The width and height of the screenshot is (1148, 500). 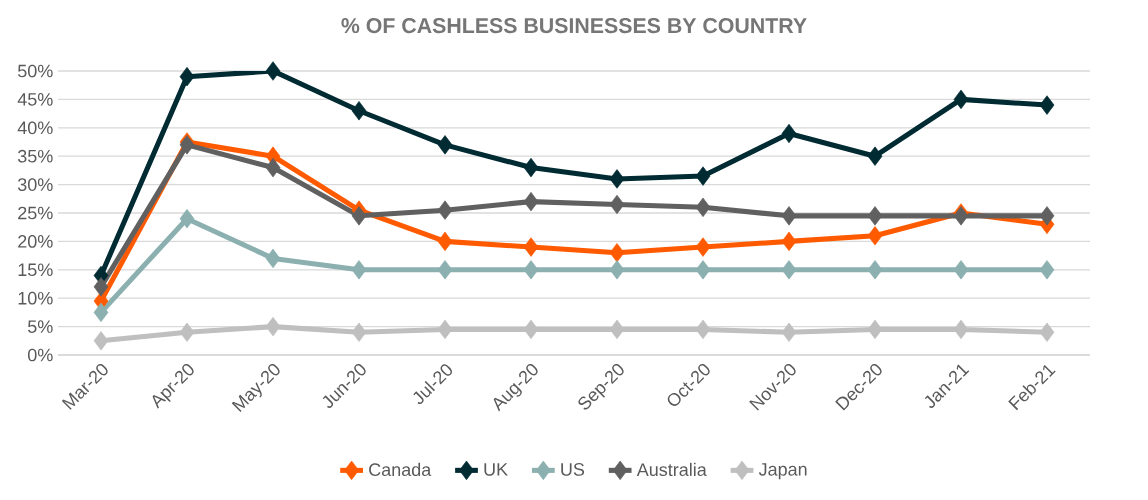 What do you see at coordinates (35, 128) in the screenshot?
I see `y-tick-label: 40%` at bounding box center [35, 128].